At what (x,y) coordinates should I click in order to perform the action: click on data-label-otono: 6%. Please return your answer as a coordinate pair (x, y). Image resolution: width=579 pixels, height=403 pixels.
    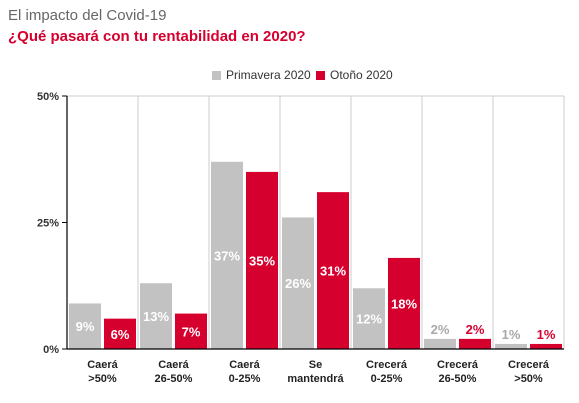
    Looking at the image, I should click on (120, 334).